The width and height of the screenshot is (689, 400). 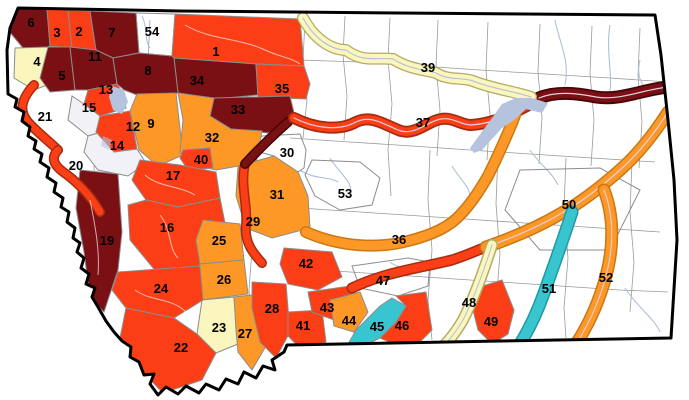 What do you see at coordinates (428, 67) in the screenshot?
I see `basin-label-39: 39` at bounding box center [428, 67].